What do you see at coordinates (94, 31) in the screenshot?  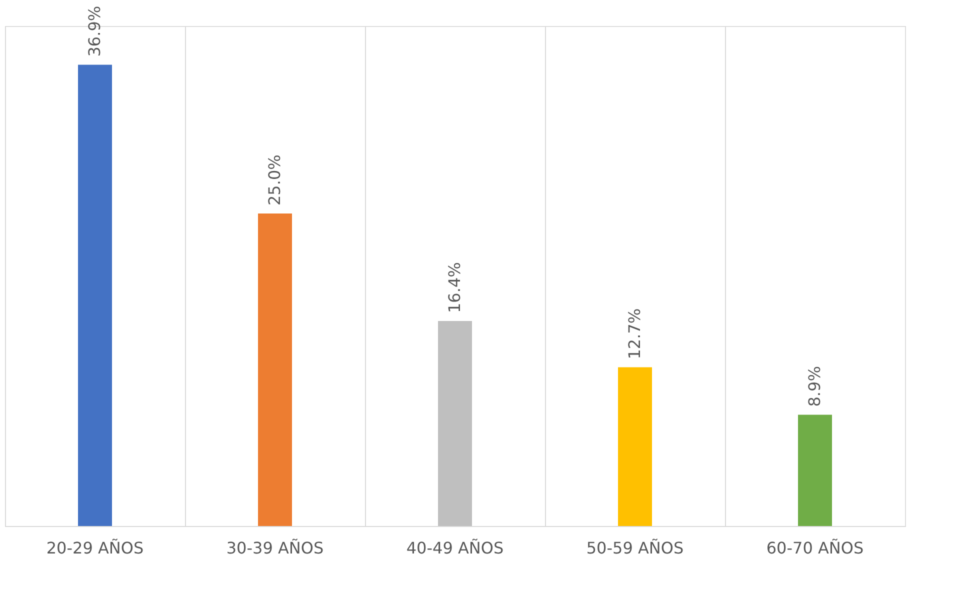 I see `data-label: 36.9%` at bounding box center [94, 31].